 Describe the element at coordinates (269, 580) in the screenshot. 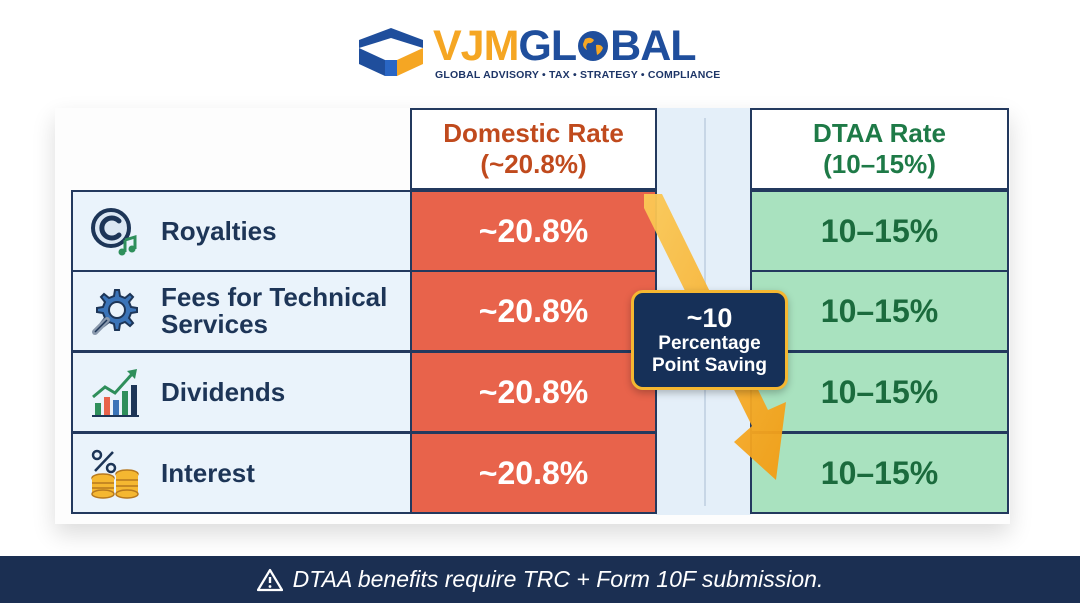

I see `warning-icon` at that location.